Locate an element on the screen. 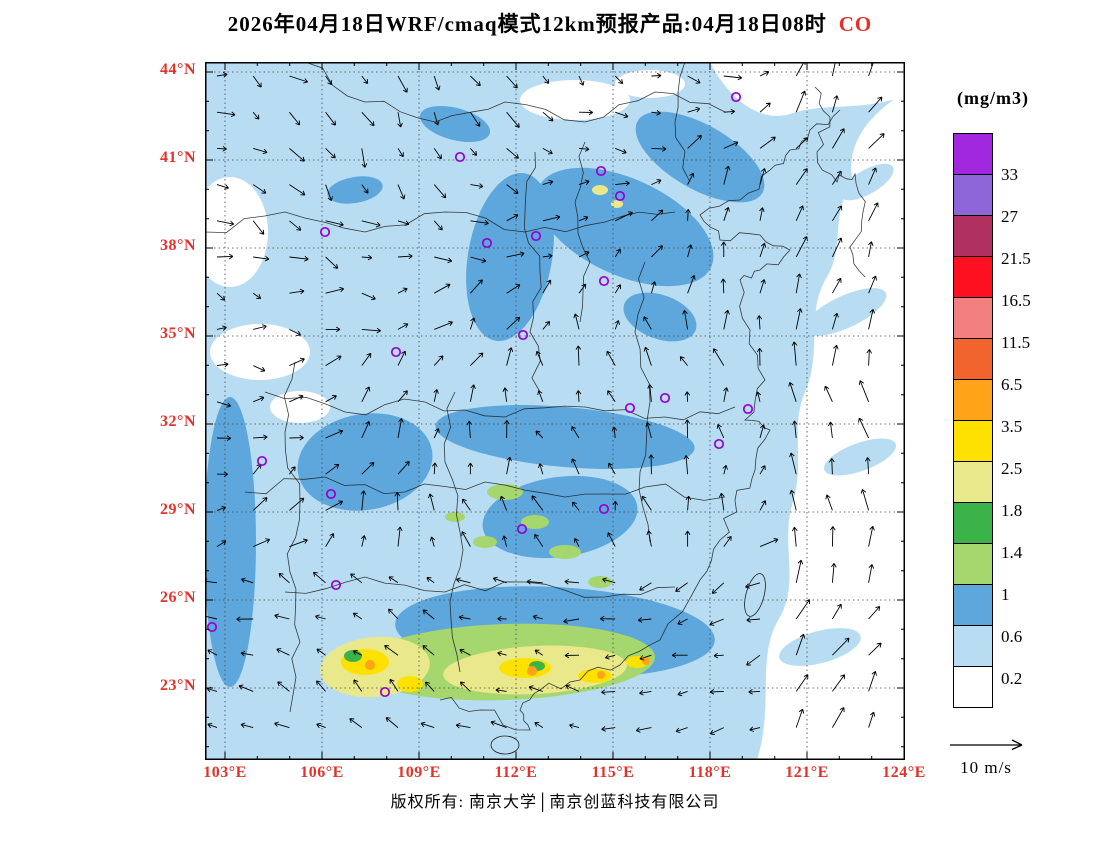 This screenshot has width=1100, height=850. colorbar-tick-label: 0.6 is located at coordinates (1012, 636).